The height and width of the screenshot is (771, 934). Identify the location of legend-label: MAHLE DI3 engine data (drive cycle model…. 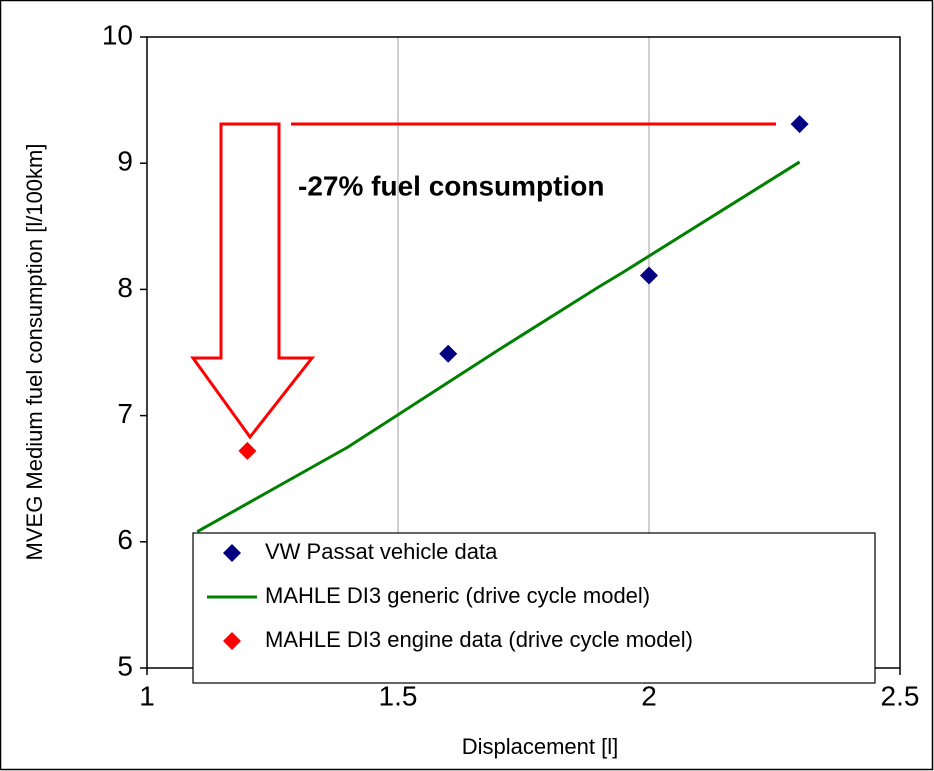
(479, 639).